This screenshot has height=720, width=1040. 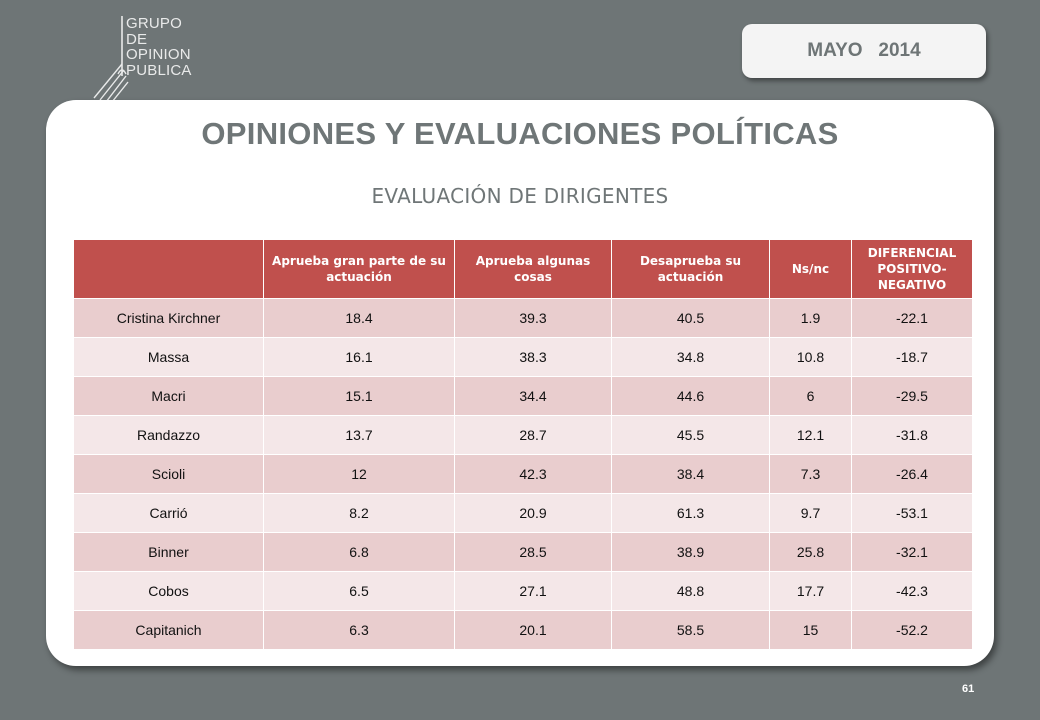 I want to click on table-cell: -26.4, so click(x=912, y=474).